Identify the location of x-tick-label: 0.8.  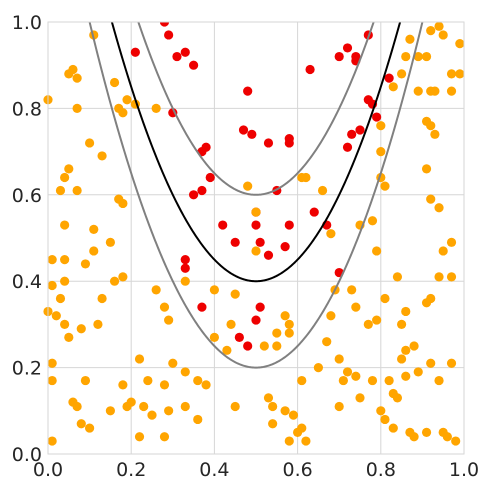
(381, 470).